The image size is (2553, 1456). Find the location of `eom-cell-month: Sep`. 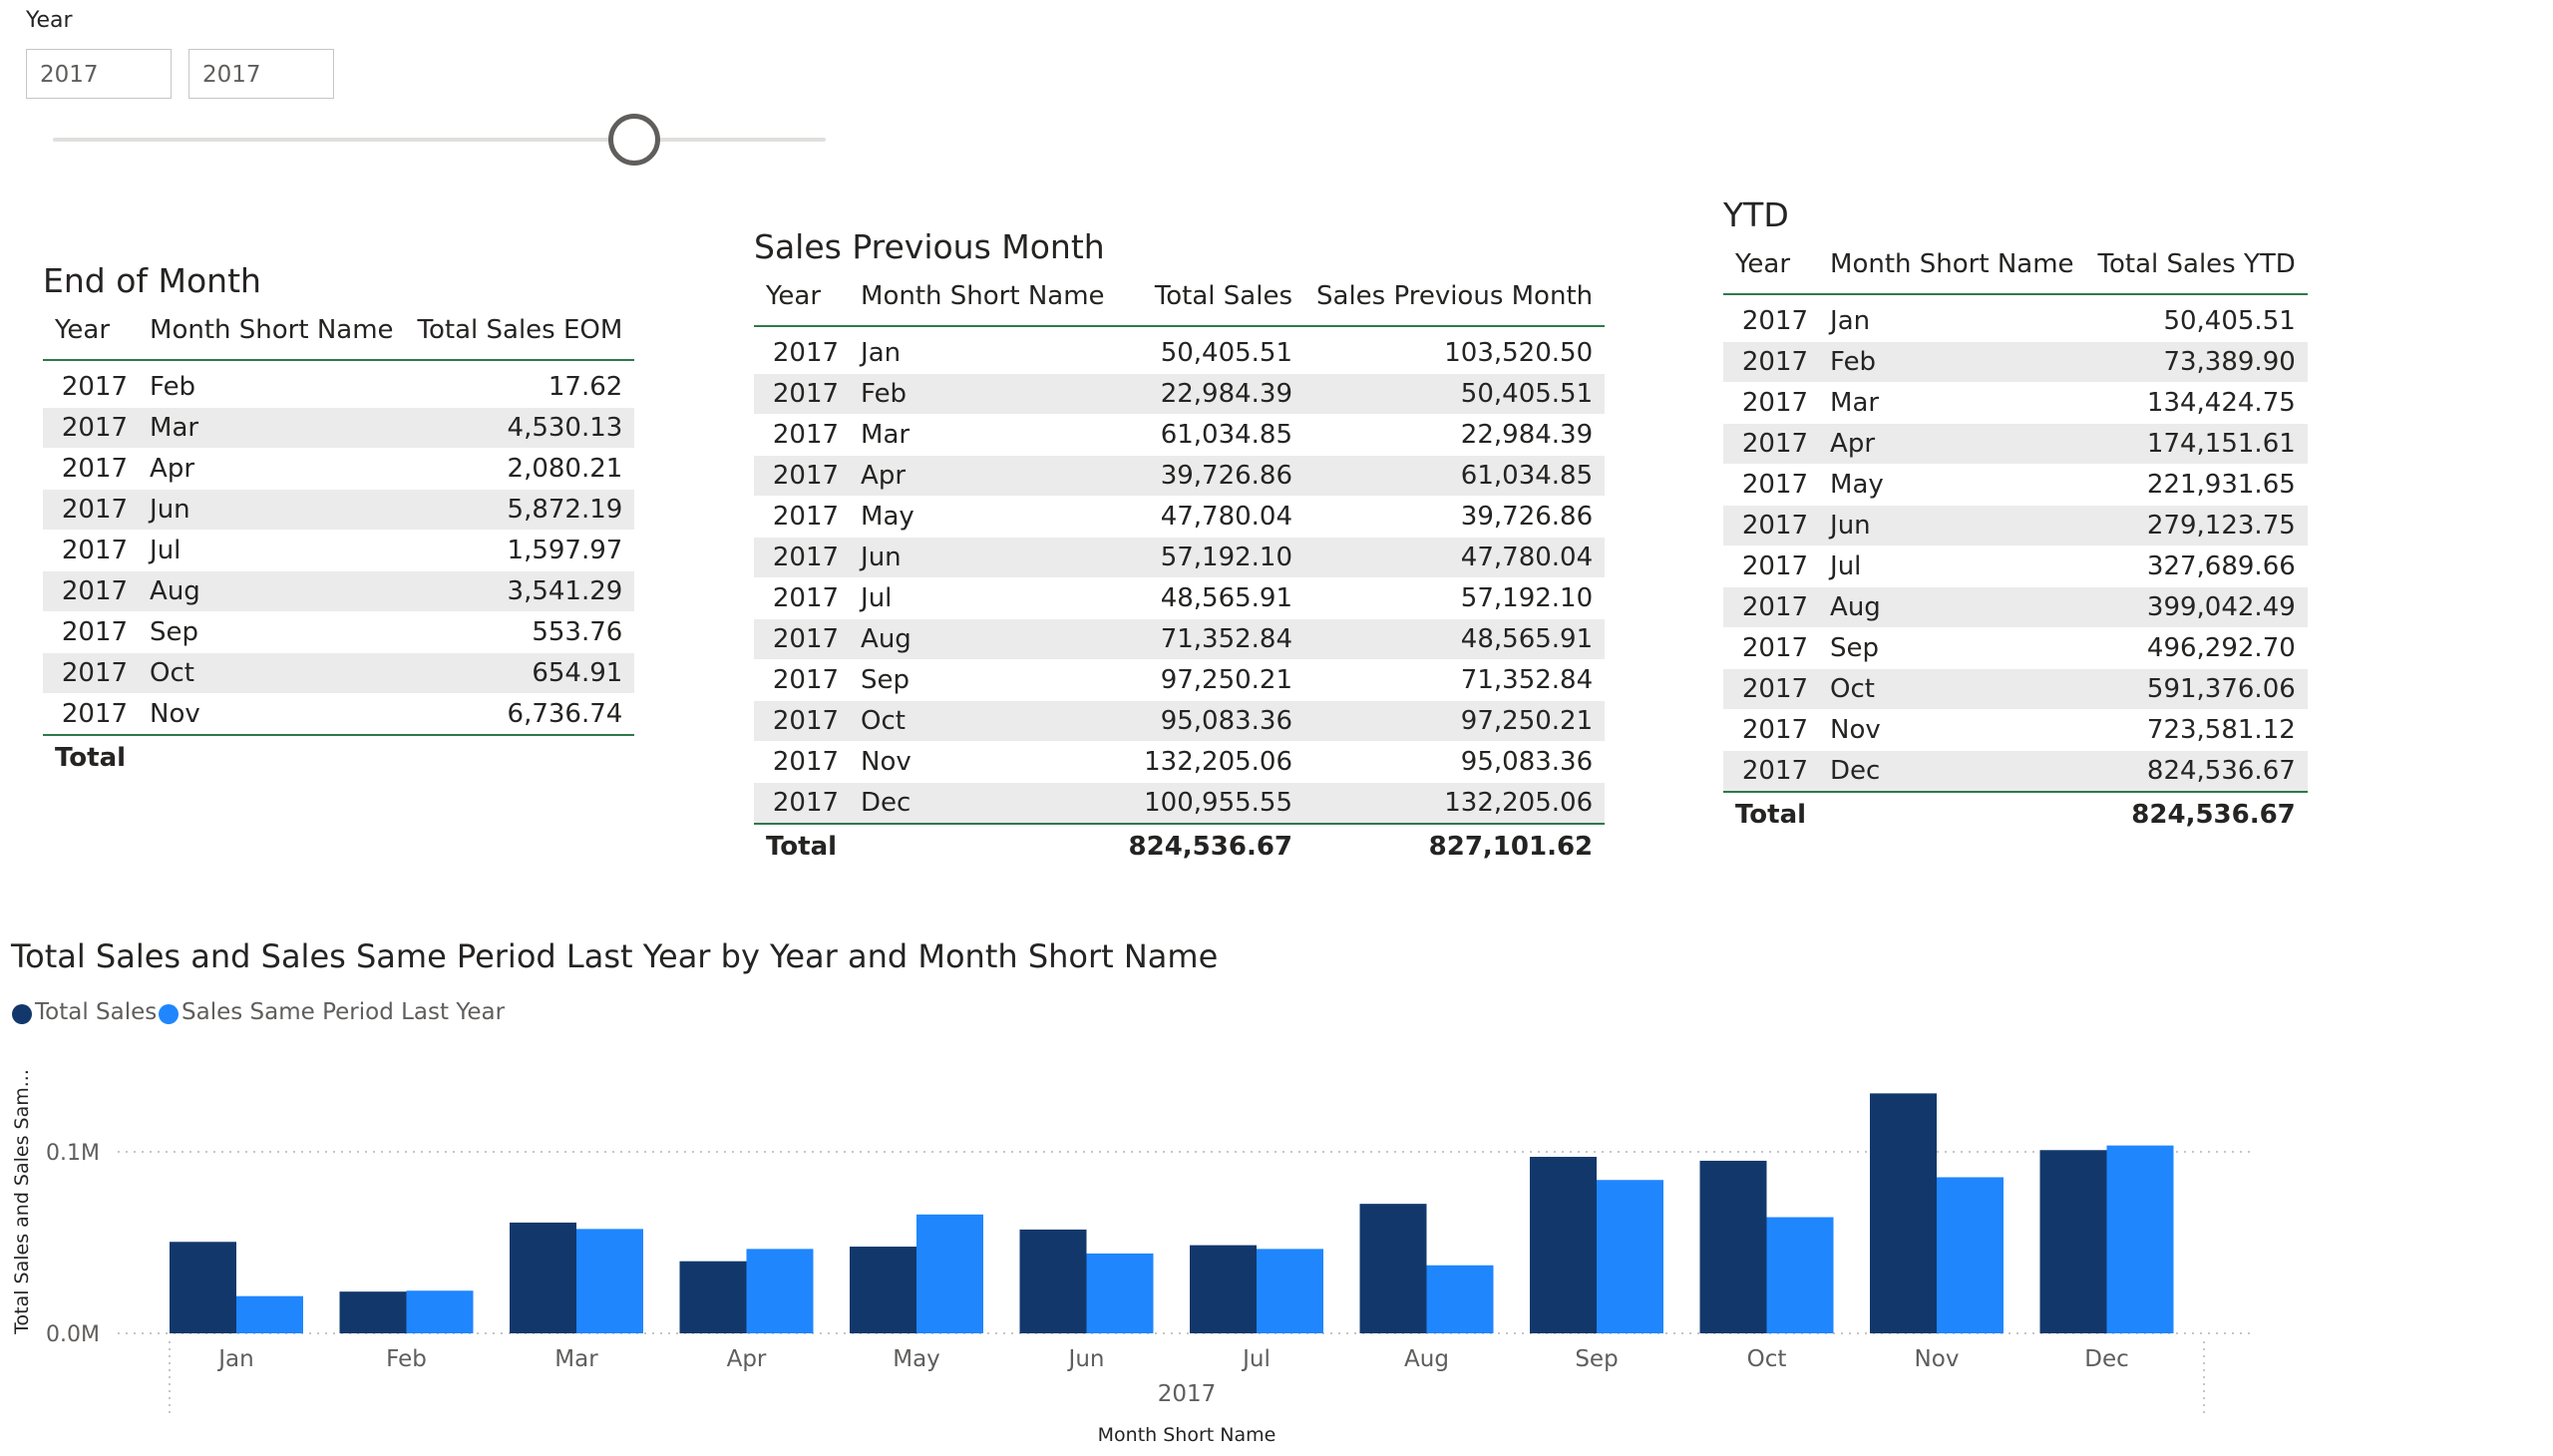

eom-cell-month: Sep is located at coordinates (272, 632).